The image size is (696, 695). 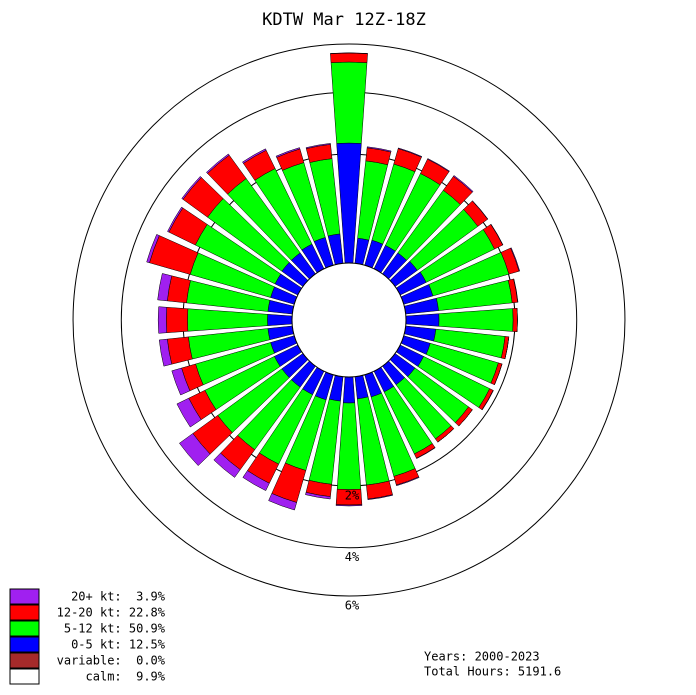 I want to click on legend-label: 0-5 kt: 12.5%, so click(x=118, y=645).